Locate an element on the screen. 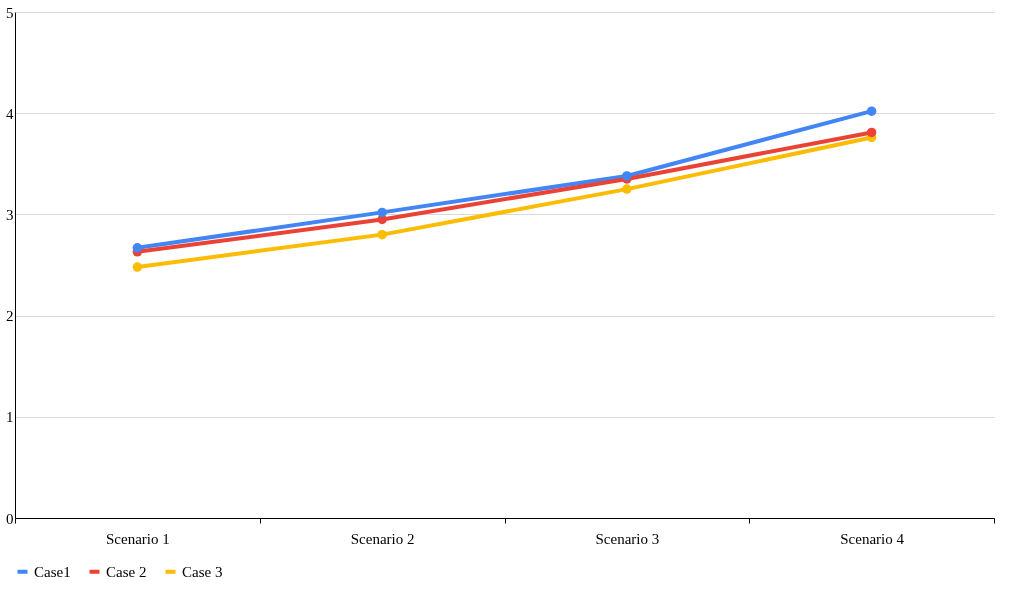 This screenshot has height=593, width=1013. y-tick-label: 1 is located at coordinates (10, 417).